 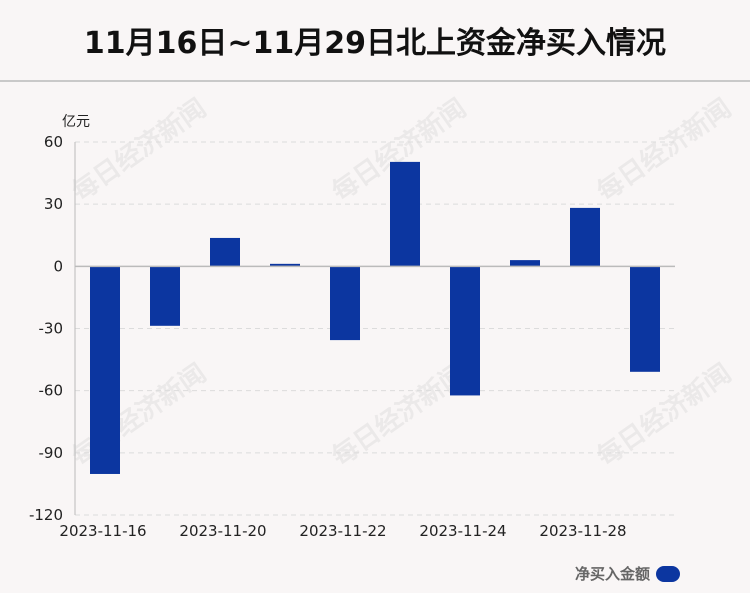 I want to click on title-divider, so click(x=375, y=81).